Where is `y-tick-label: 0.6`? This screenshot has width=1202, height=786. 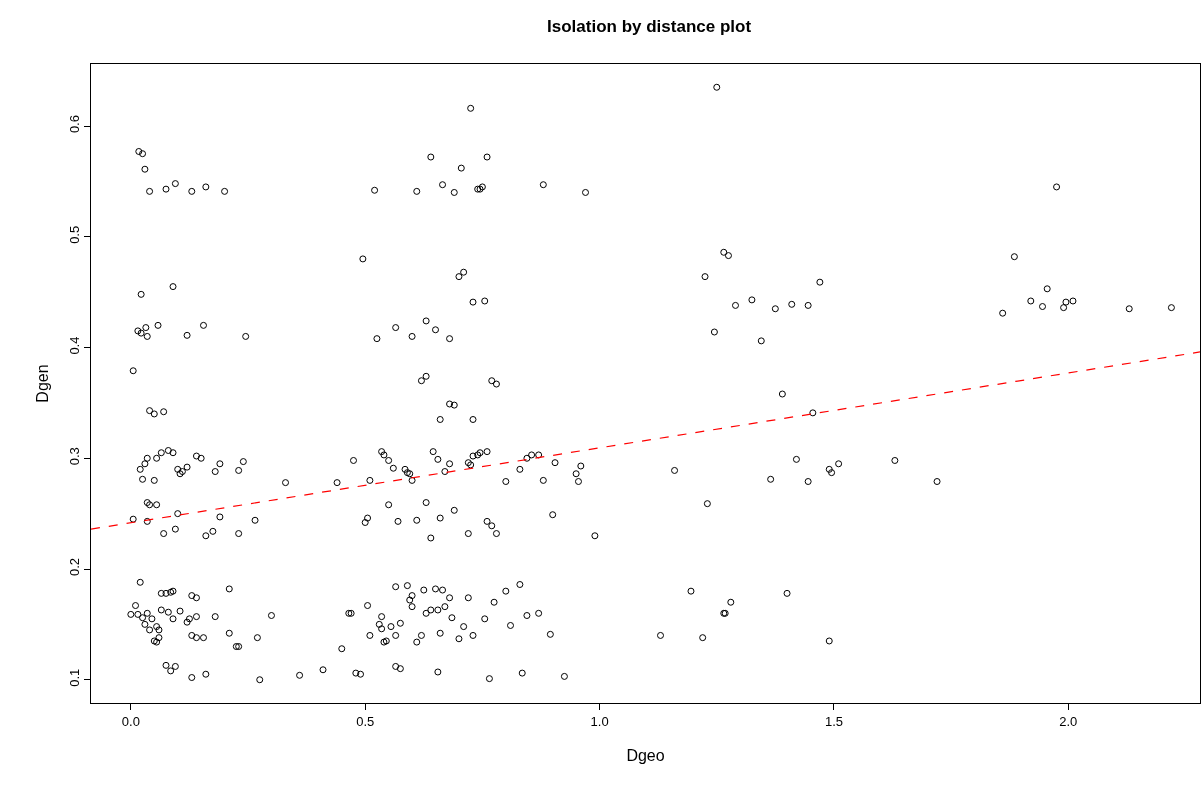
y-tick-label: 0.6 is located at coordinates (74, 124).